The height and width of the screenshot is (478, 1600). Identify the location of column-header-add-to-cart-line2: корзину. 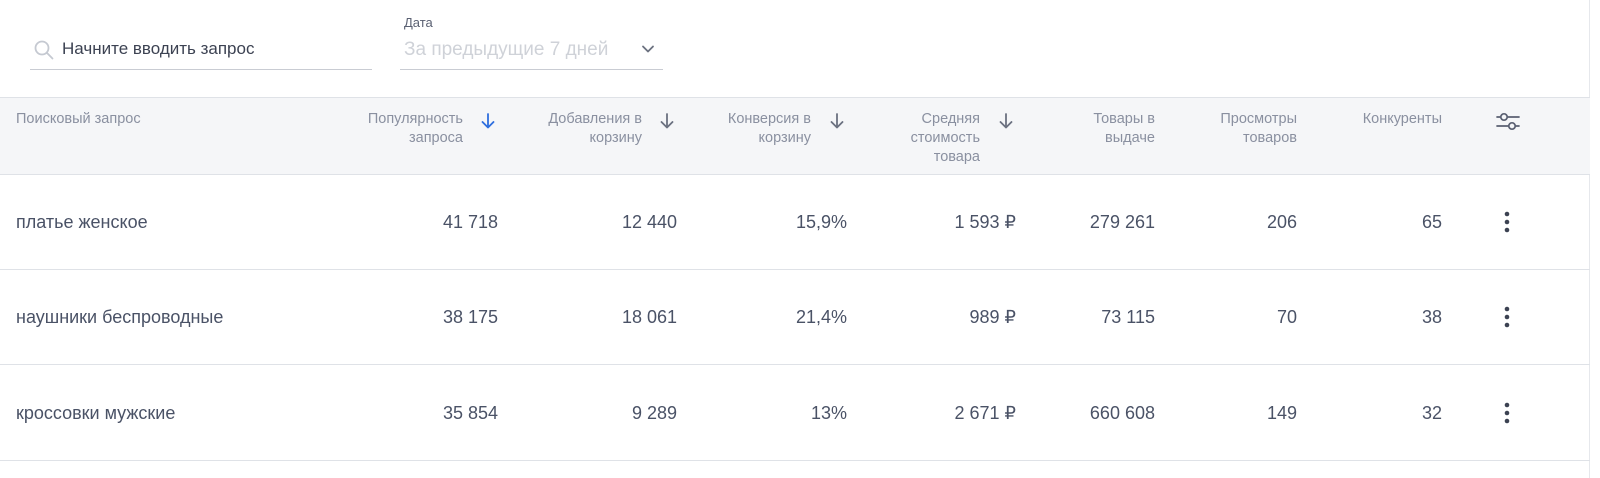
(615, 138).